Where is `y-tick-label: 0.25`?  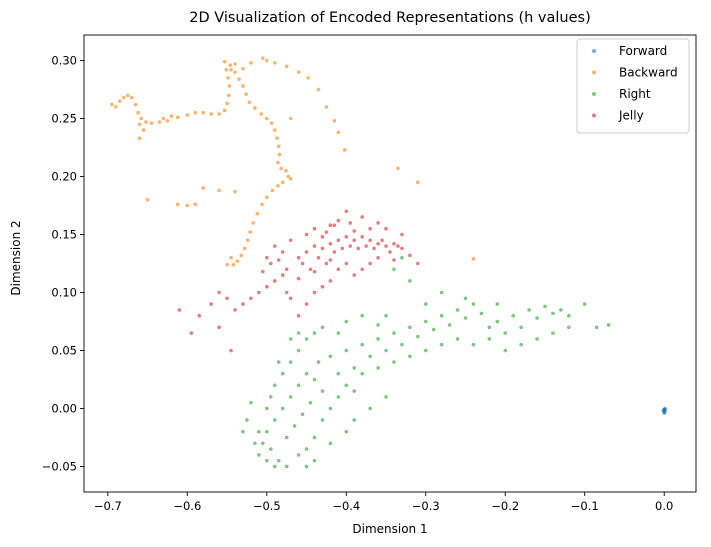 y-tick-label: 0.25 is located at coordinates (64, 119).